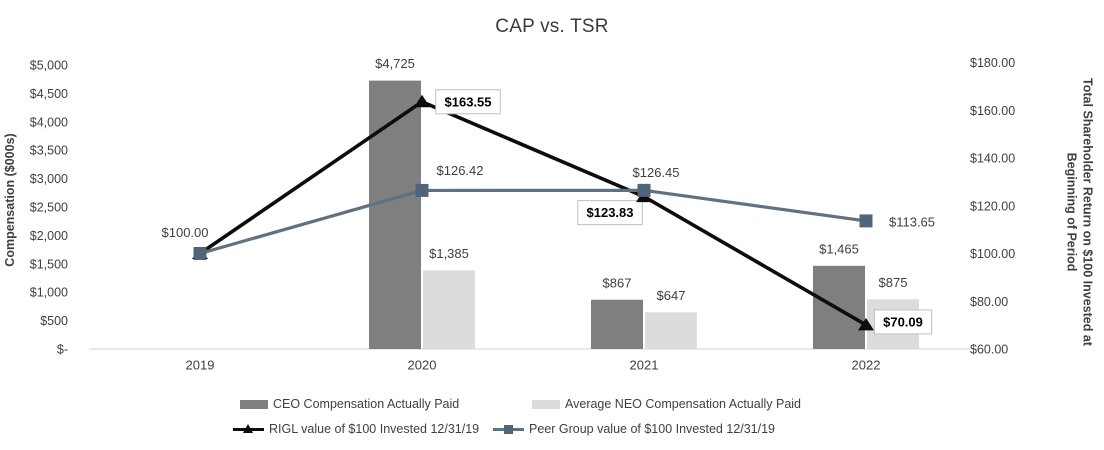 The width and height of the screenshot is (1104, 450). I want to click on right-axis-tick-label: $100.00, so click(992, 254).